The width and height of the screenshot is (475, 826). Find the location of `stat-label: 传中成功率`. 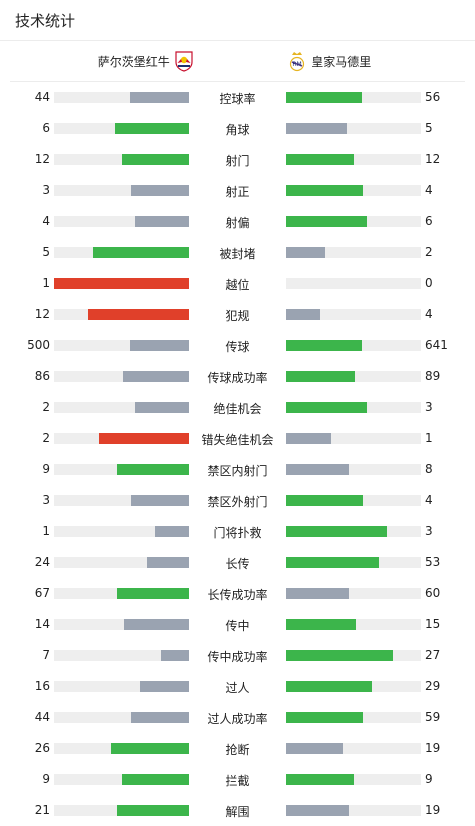

stat-label: 传中成功率 is located at coordinates (237, 657).